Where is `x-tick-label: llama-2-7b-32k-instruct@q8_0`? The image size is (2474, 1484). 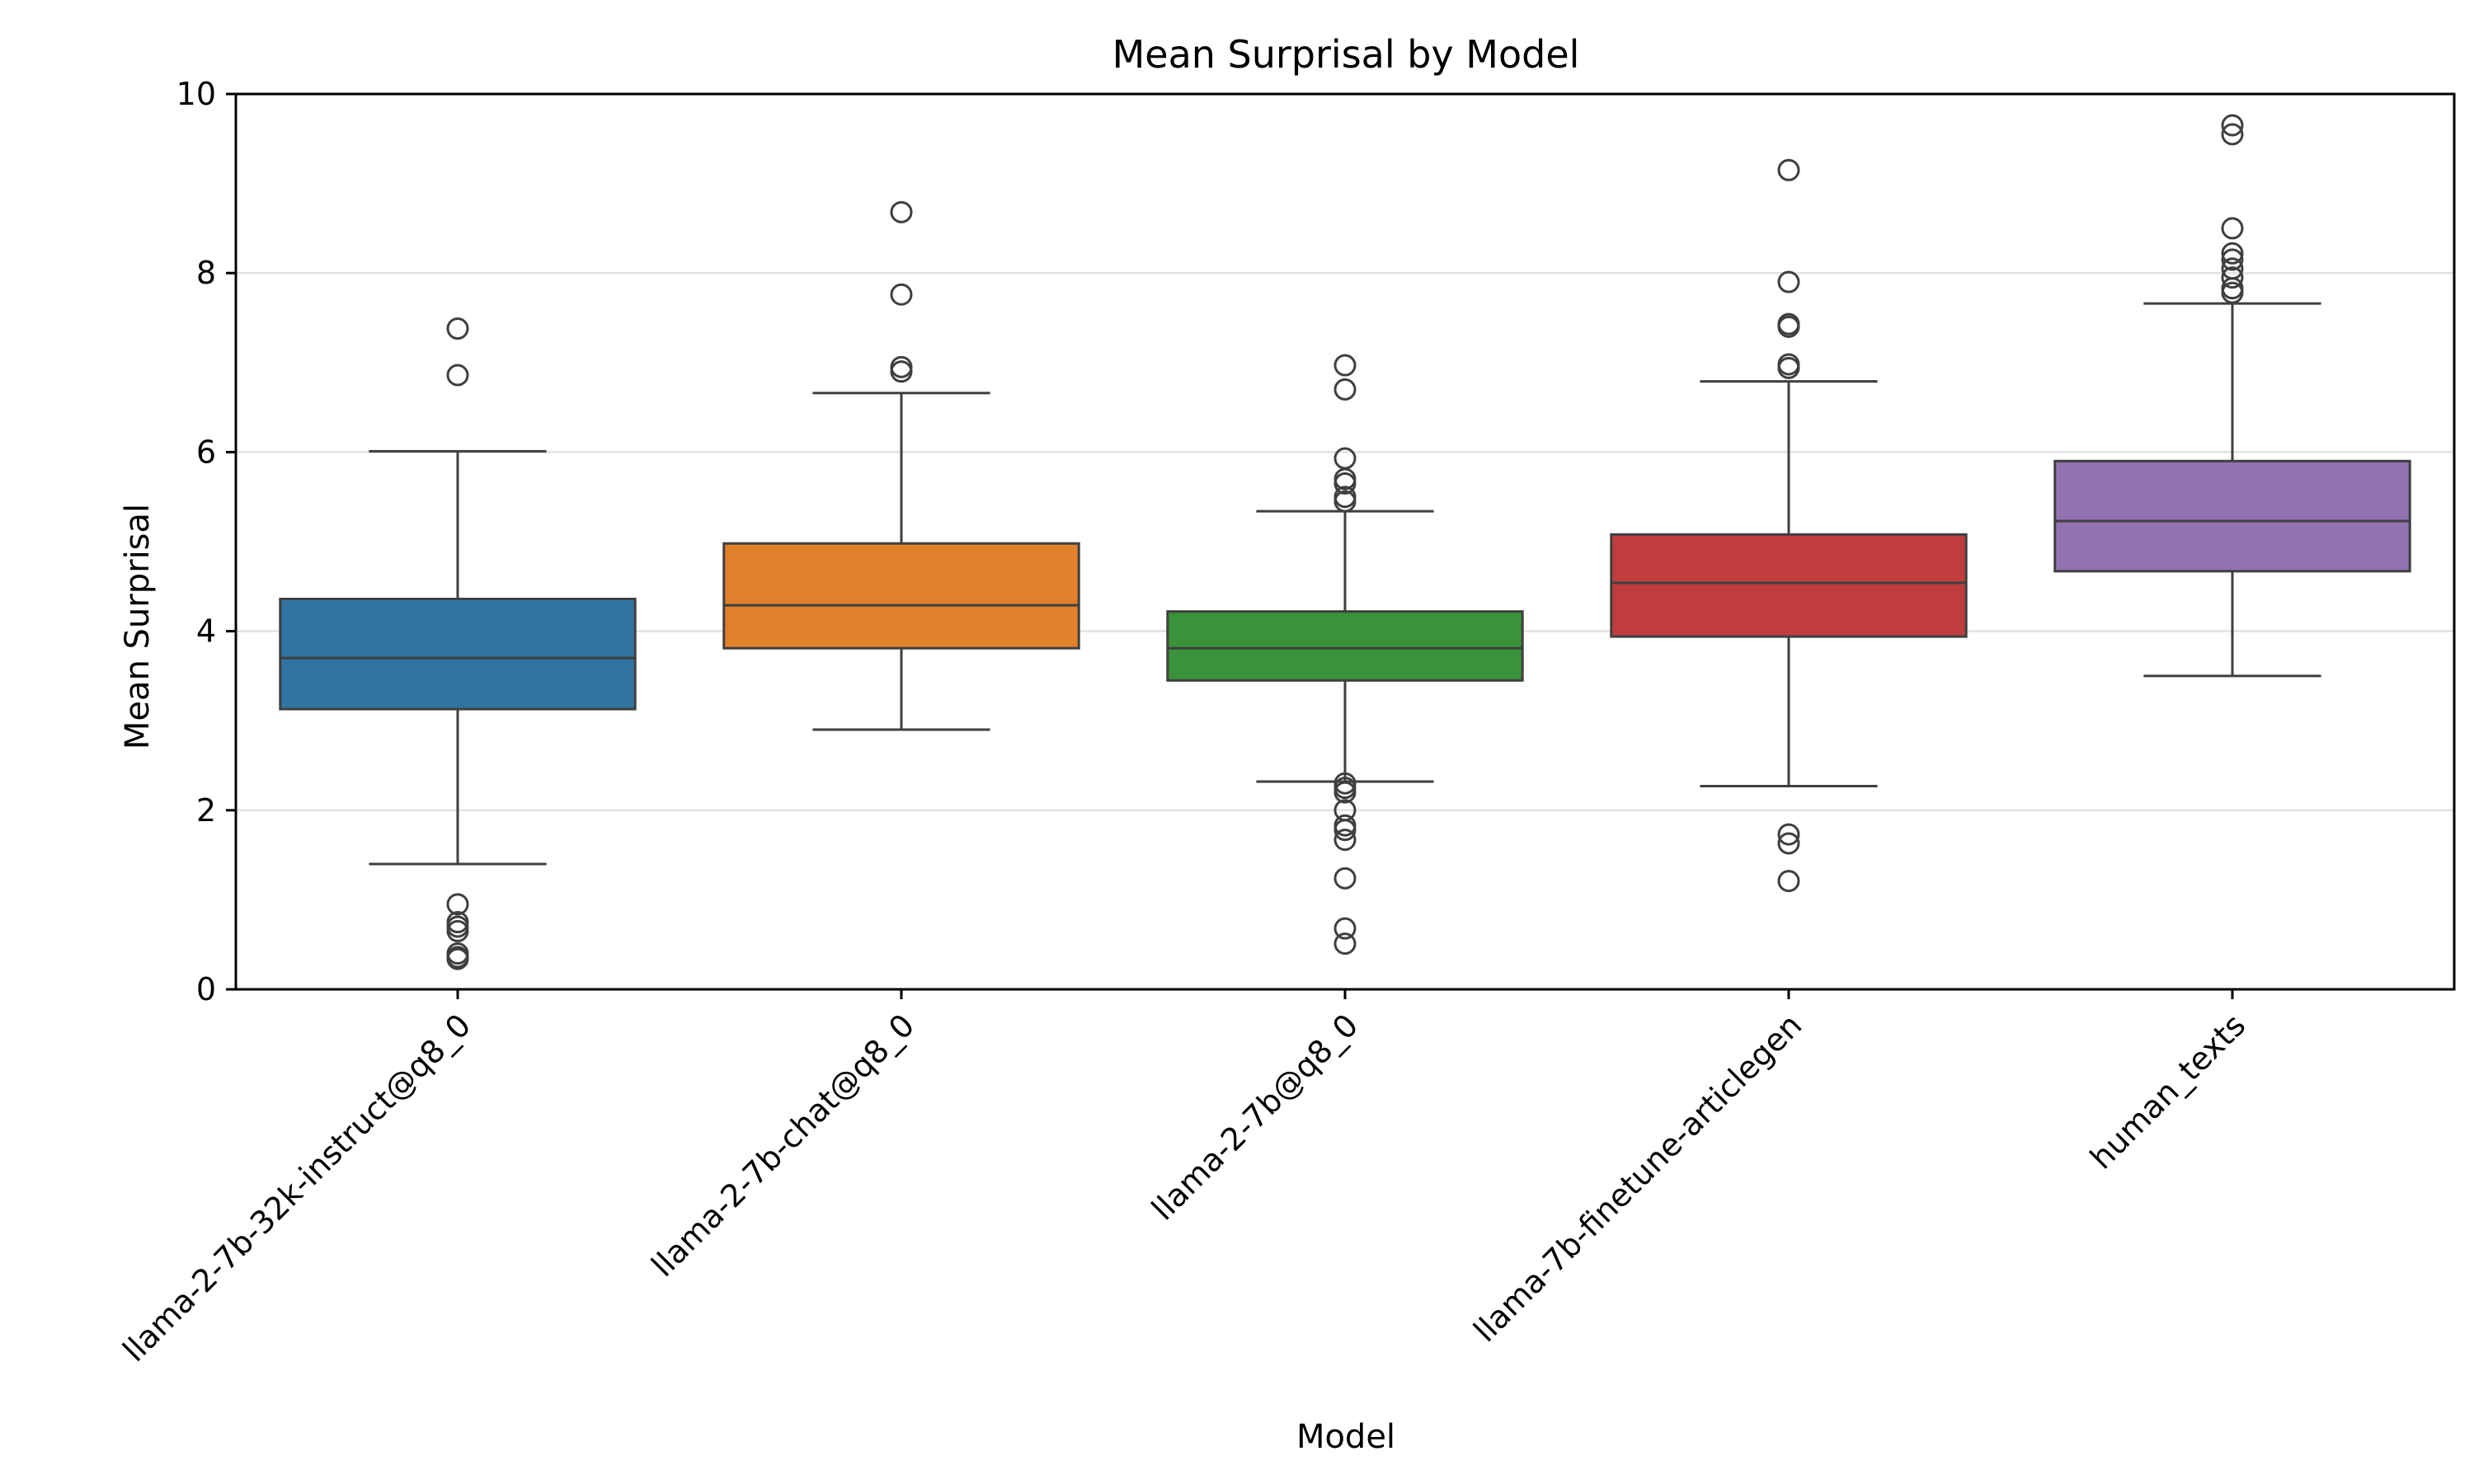
x-tick-label: llama-2-7b-32k-instruct@q8_0 is located at coordinates (296, 1188).